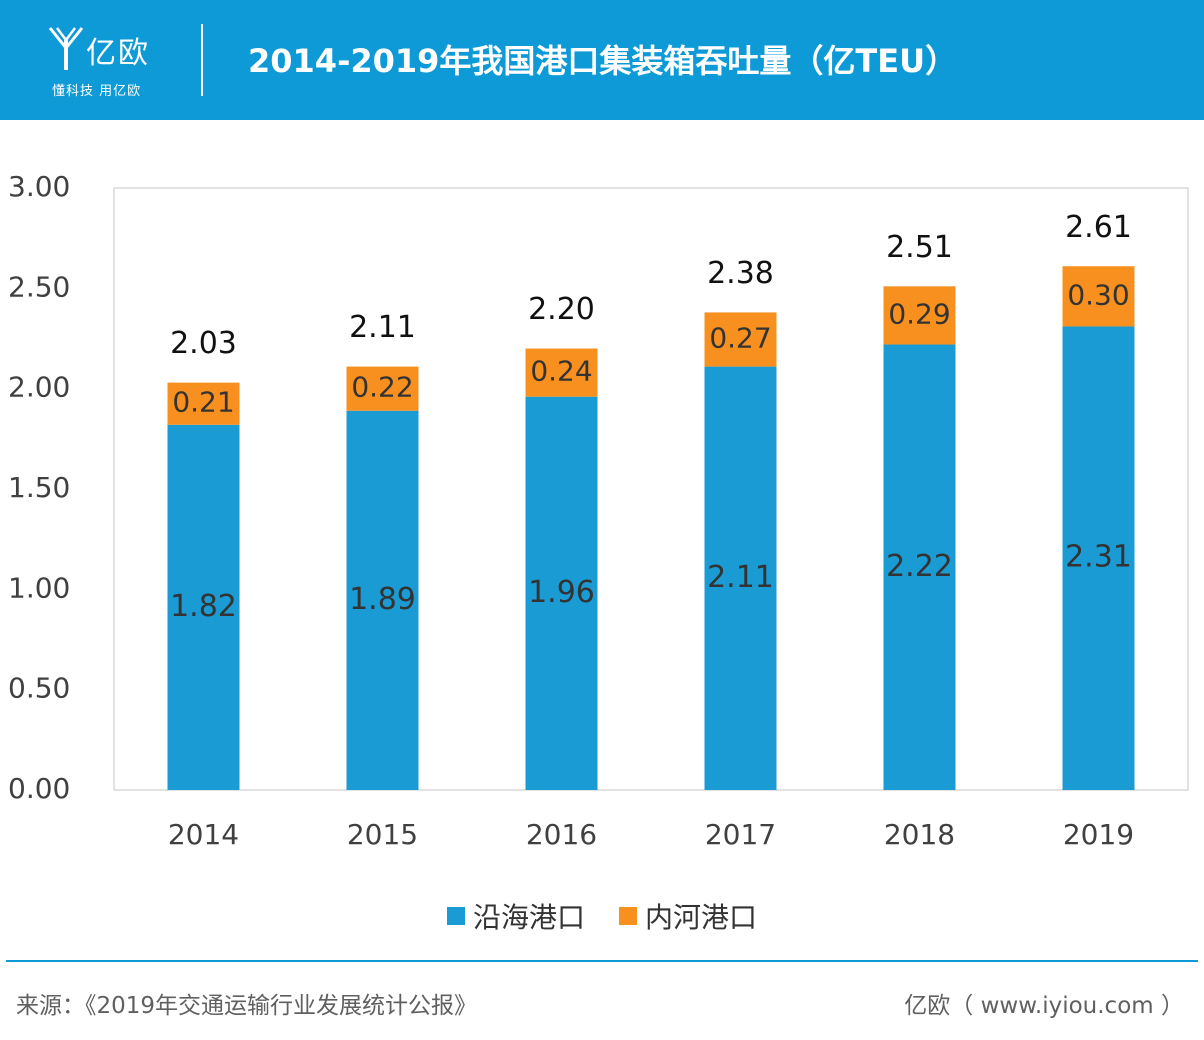 Image resolution: width=1204 pixels, height=1040 pixels. I want to click on x-tick-label: 2014, so click(203, 834).